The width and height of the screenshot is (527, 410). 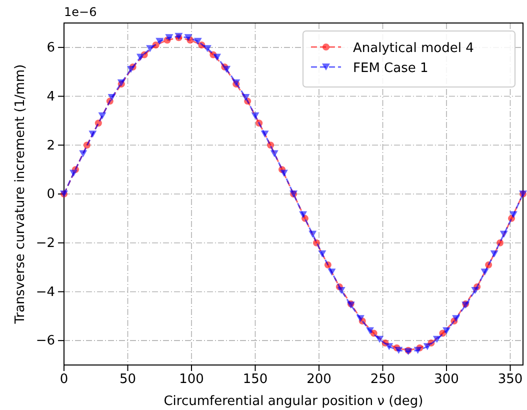 I want to click on y-tick-label: −4, so click(x=45, y=292).